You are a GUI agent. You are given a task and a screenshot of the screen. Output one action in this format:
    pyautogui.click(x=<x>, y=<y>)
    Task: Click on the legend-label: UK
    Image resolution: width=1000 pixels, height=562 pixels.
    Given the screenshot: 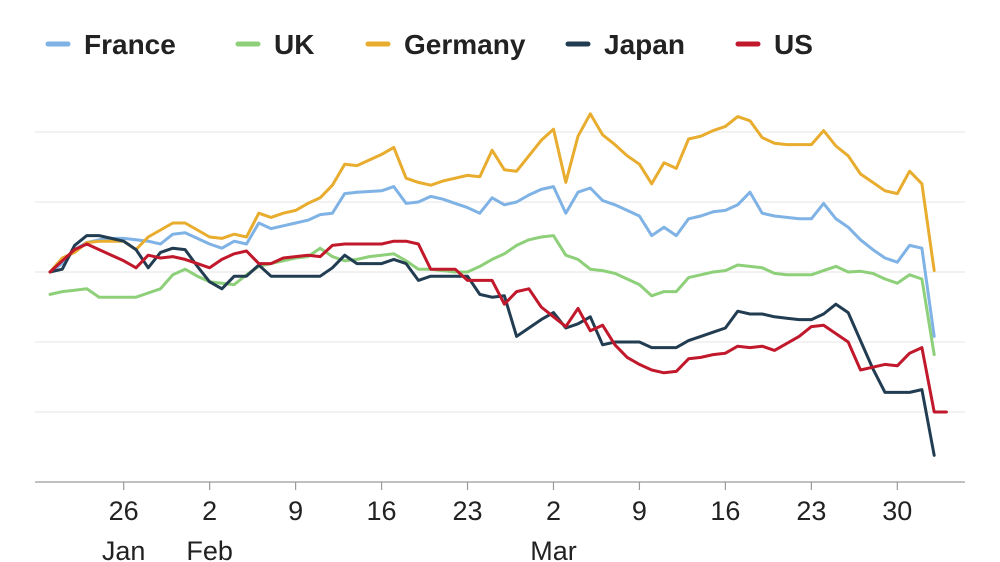 What is the action you would take?
    pyautogui.click(x=294, y=44)
    